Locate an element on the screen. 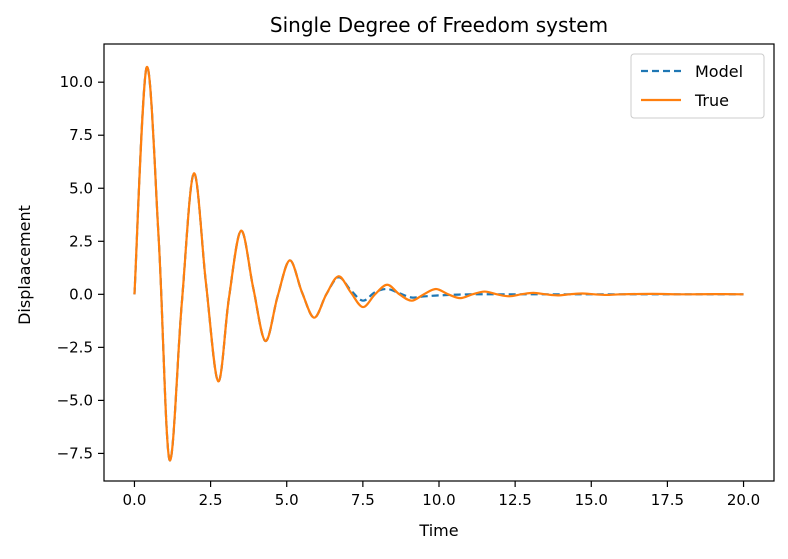 The image size is (788, 559). y-tick-label: 0.0 is located at coordinates (81, 294).